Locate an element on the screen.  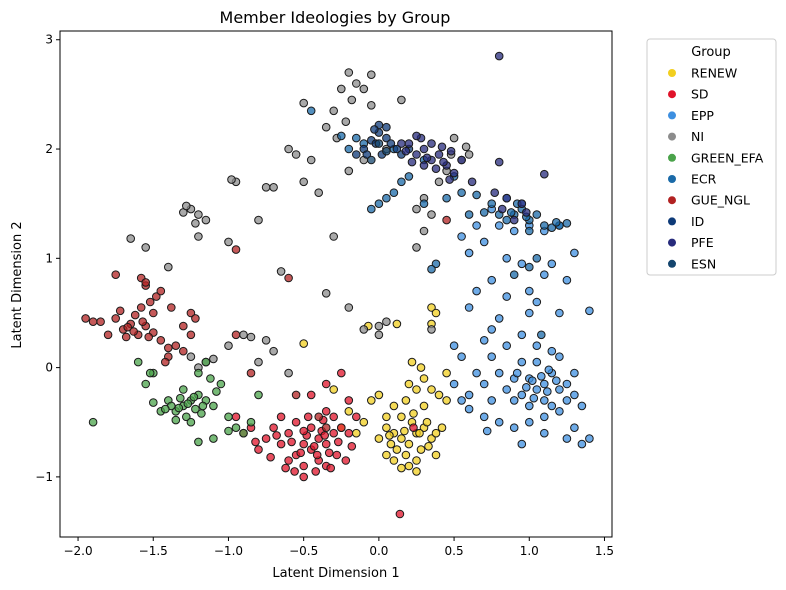
series-pfe is located at coordinates (473, 138).